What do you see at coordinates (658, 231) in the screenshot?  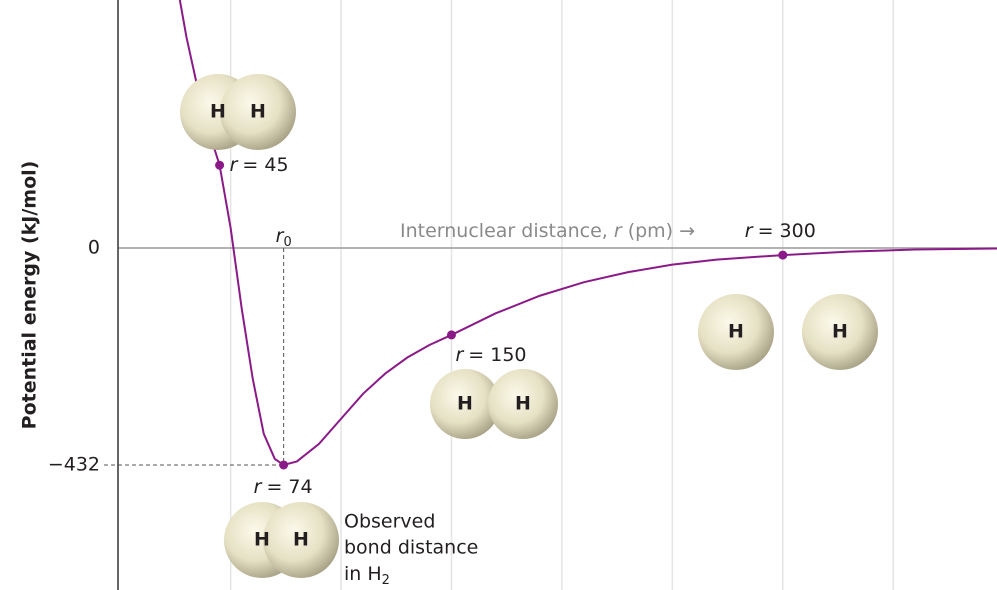 I see `x-axis-label-part: (pm) →` at bounding box center [658, 231].